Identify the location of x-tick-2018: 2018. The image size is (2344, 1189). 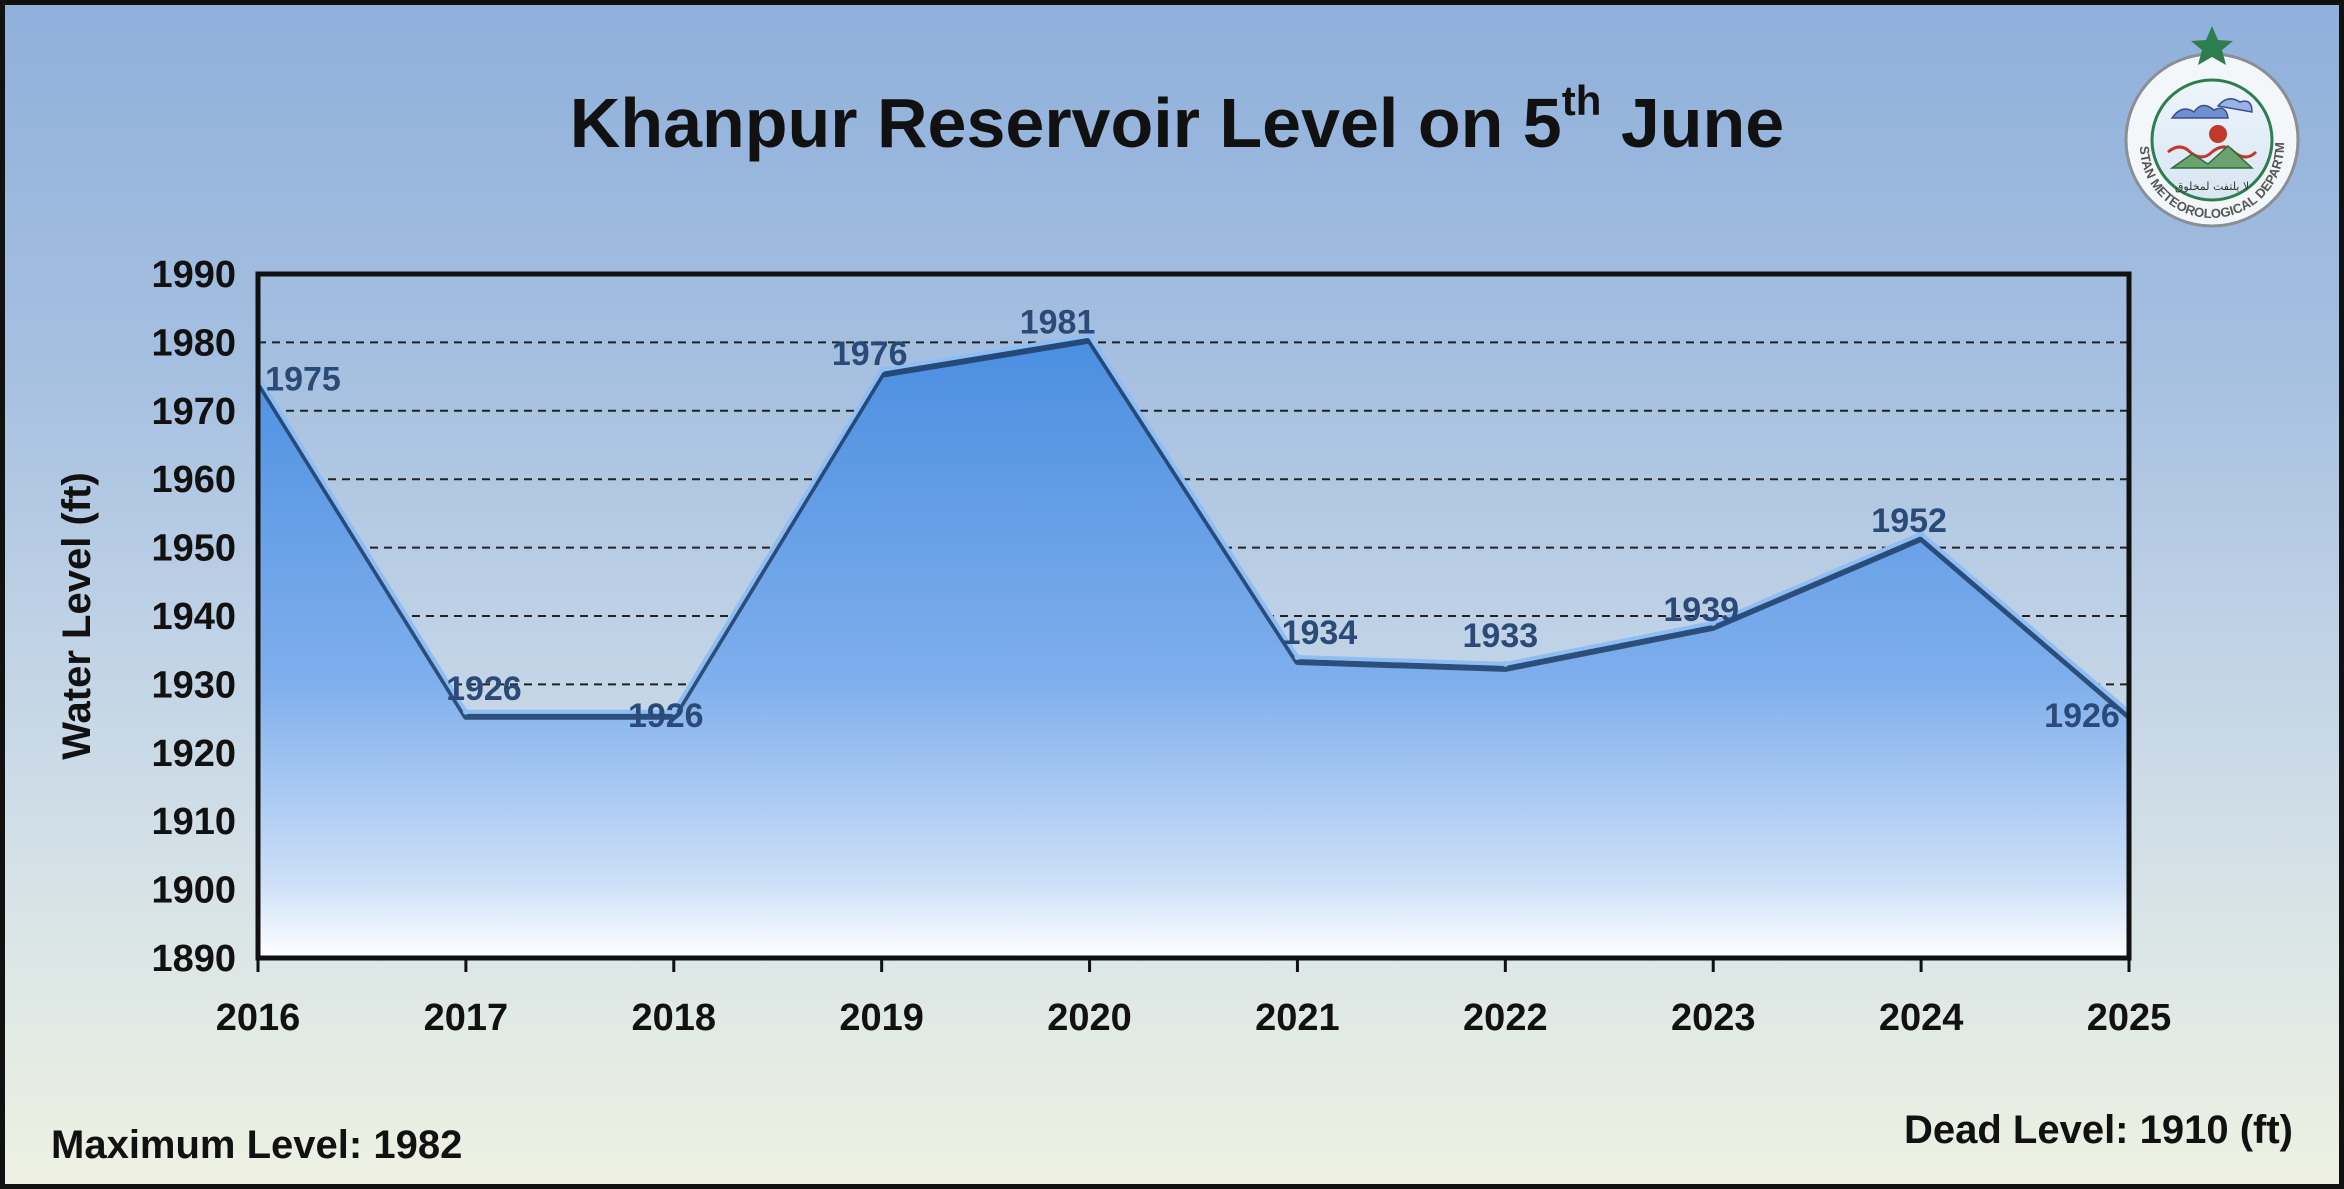
(674, 1018).